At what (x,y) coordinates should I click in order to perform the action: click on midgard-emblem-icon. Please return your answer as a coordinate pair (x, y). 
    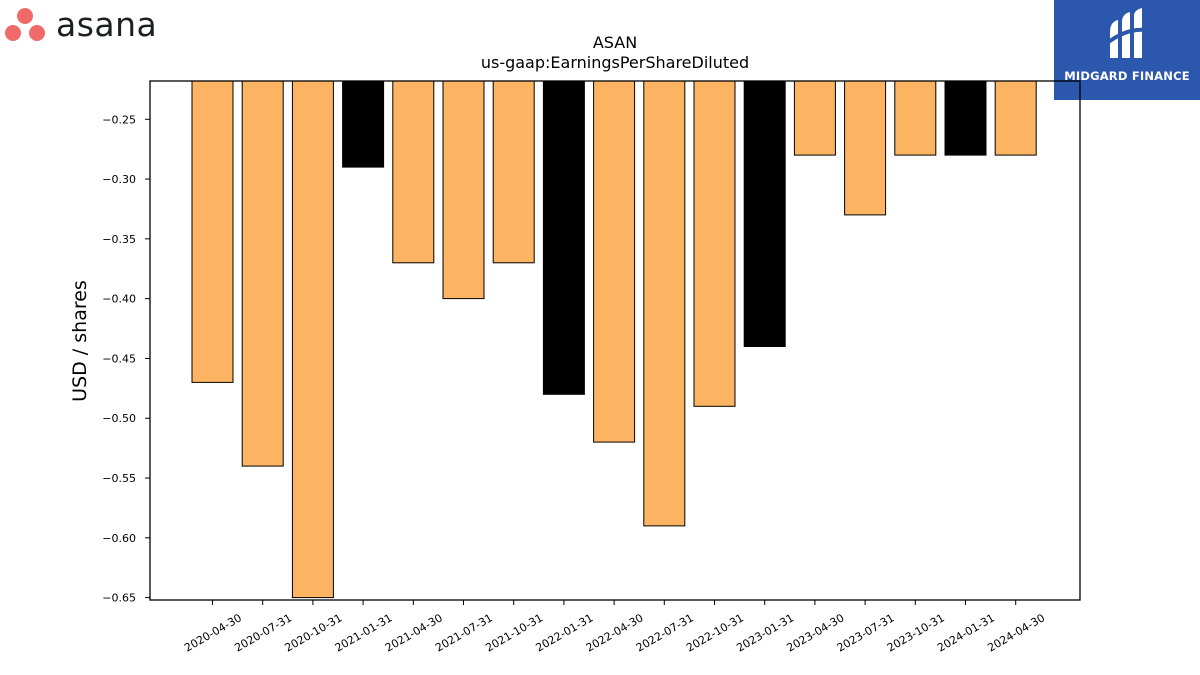
    Looking at the image, I should click on (1125, 33).